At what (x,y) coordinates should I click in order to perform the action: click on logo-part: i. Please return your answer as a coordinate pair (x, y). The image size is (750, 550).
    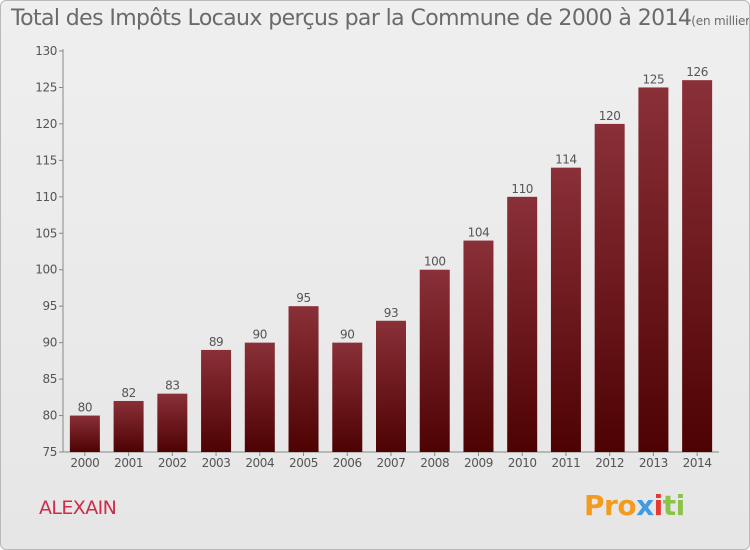
    Looking at the image, I should click on (658, 505).